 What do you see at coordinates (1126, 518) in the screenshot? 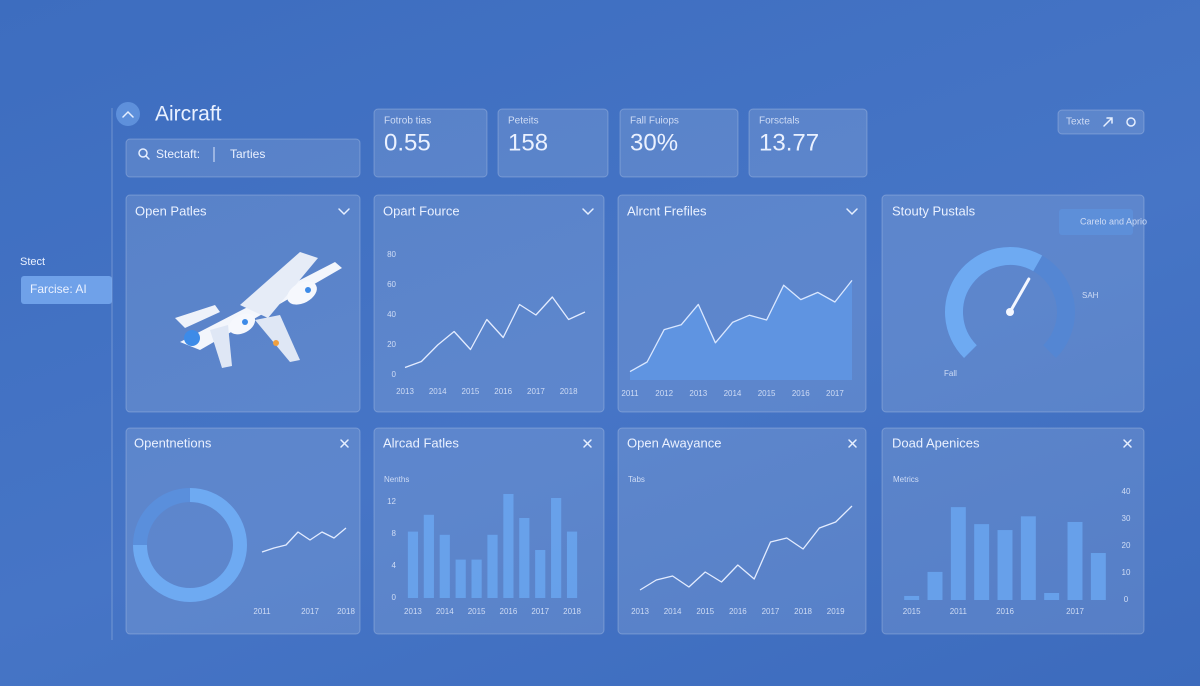
I see `y-tick-label: 30` at bounding box center [1126, 518].